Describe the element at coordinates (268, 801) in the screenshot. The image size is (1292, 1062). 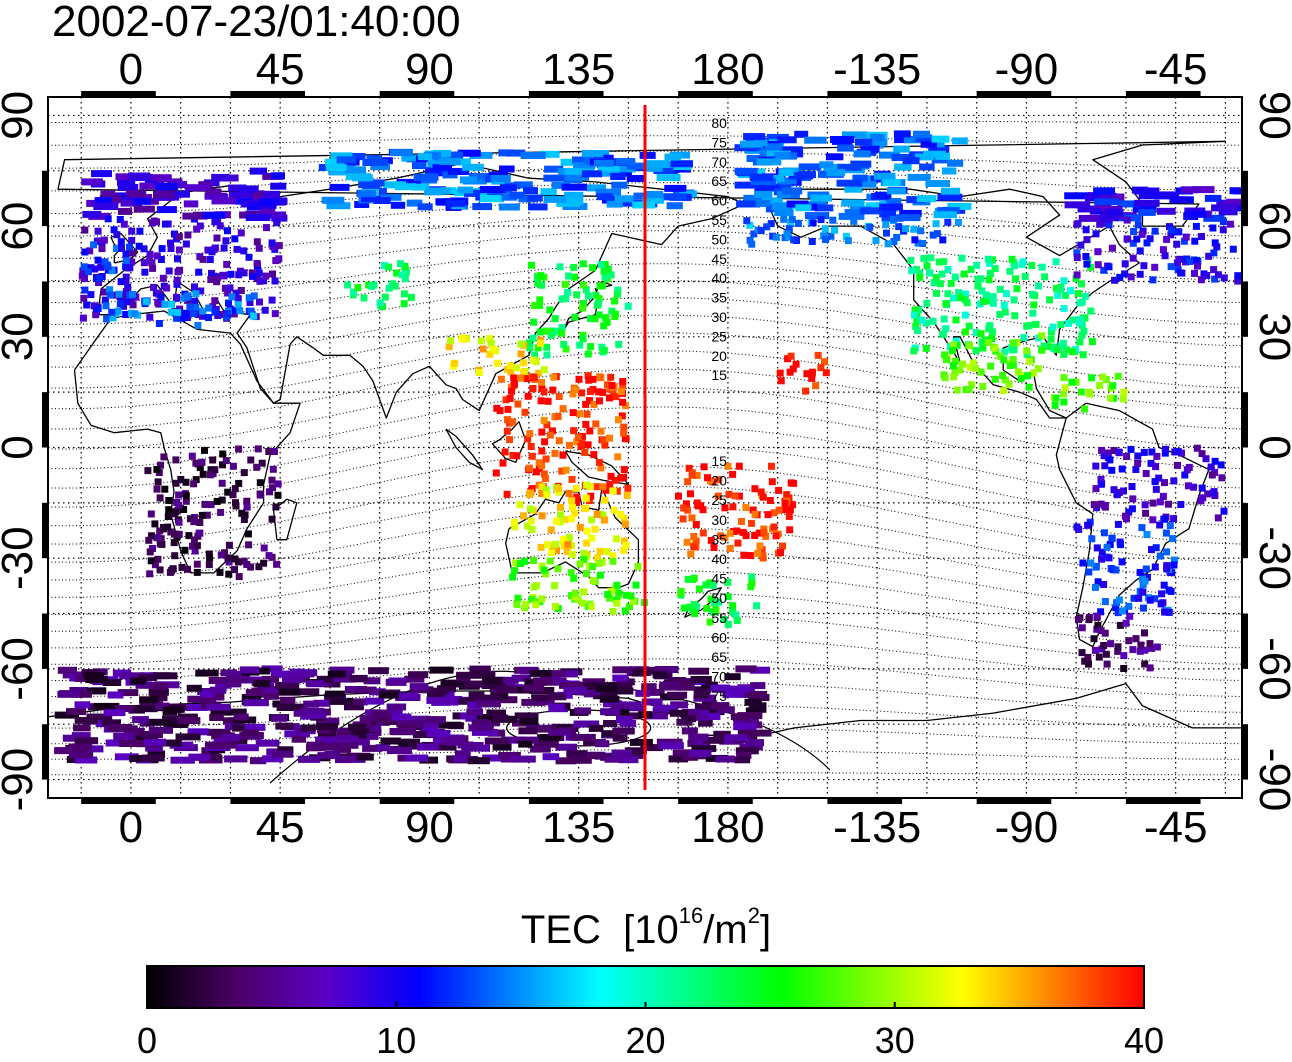
I see `border-tick` at that location.